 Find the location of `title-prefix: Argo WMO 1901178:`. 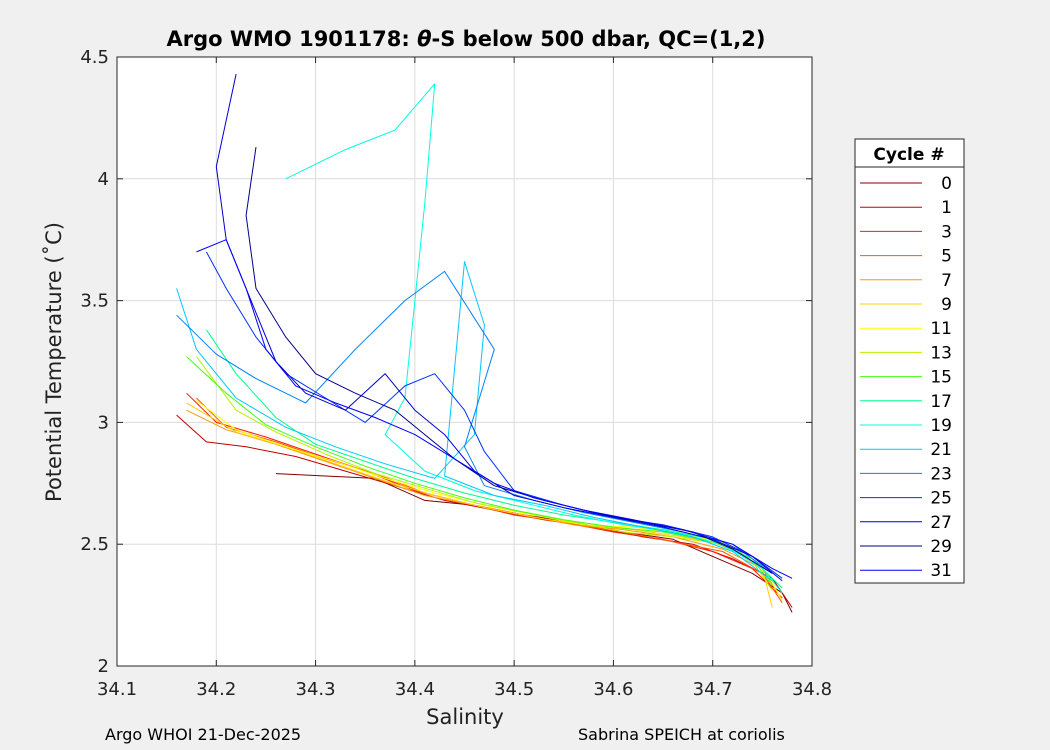

title-prefix: Argo WMO 1901178: is located at coordinates (291, 39).